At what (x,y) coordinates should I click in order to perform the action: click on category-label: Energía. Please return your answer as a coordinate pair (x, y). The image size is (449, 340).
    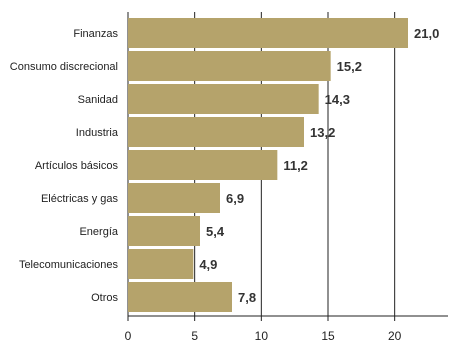
    Looking at the image, I should click on (98, 232).